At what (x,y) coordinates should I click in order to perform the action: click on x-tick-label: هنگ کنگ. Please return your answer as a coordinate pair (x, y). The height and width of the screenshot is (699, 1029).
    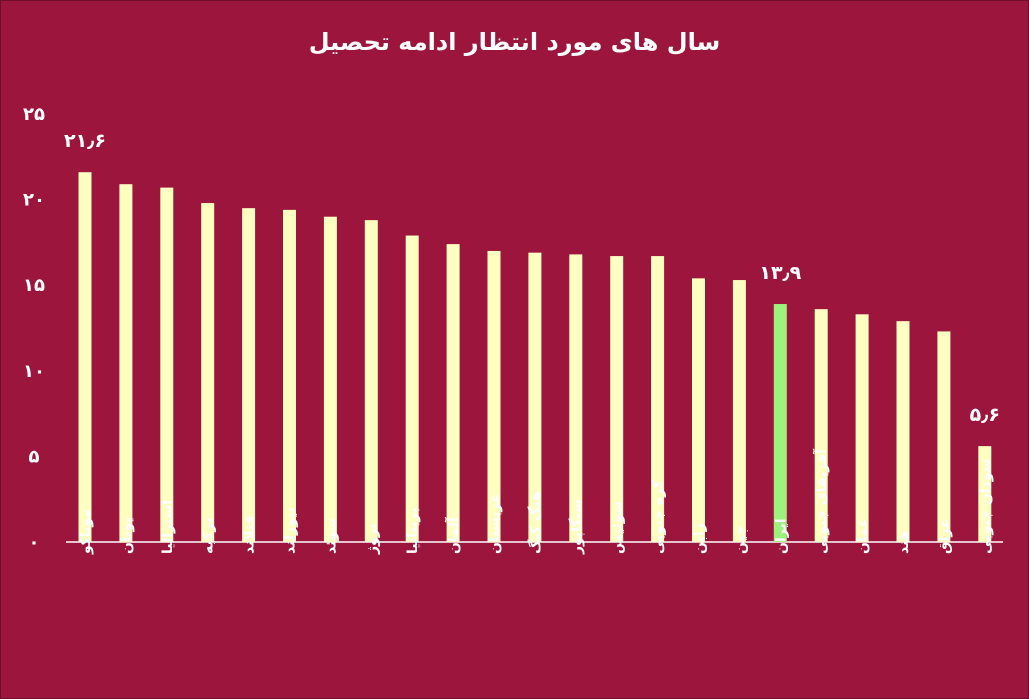
    Looking at the image, I should click on (535, 522).